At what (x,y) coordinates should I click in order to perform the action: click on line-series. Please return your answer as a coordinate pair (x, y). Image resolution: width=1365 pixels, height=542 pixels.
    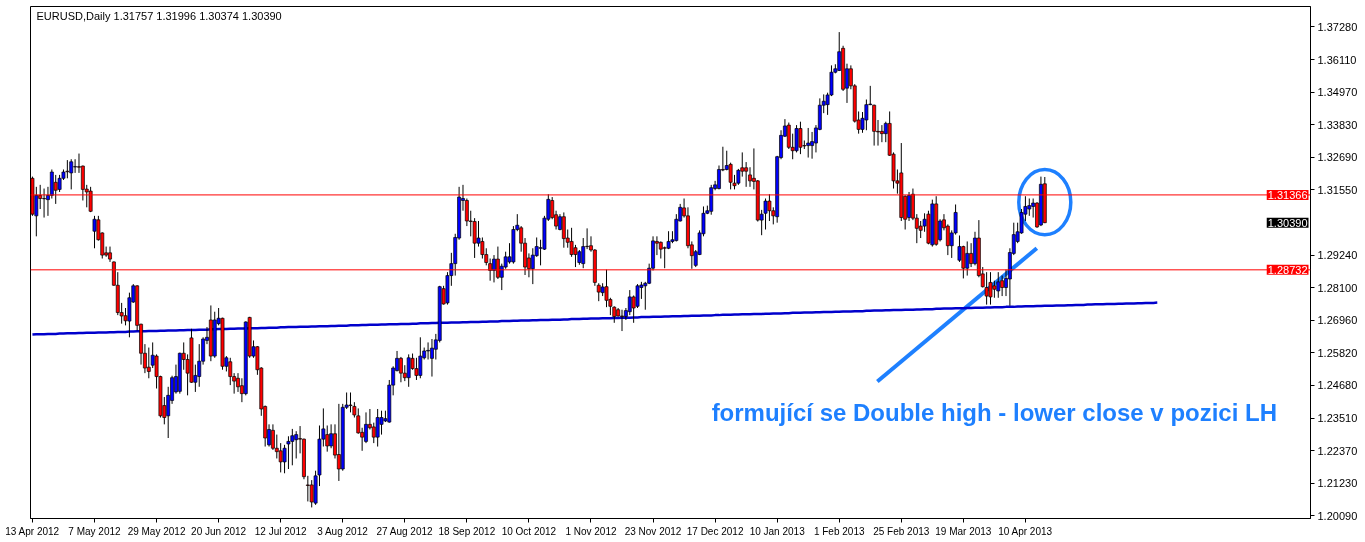
    Looking at the image, I should click on (595, 318).